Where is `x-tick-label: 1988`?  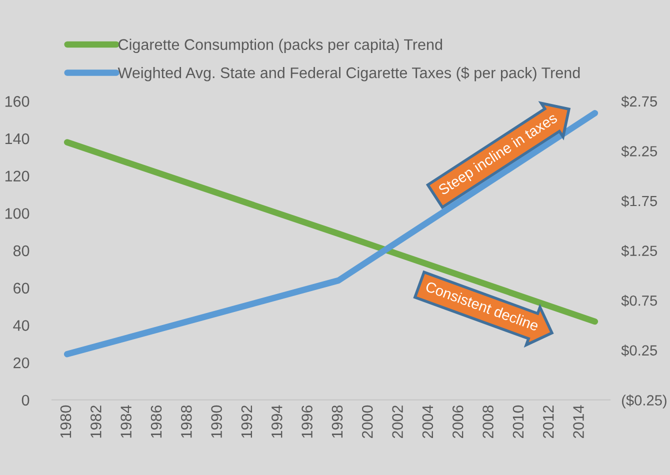 x-tick-label: 1988 is located at coordinates (186, 421).